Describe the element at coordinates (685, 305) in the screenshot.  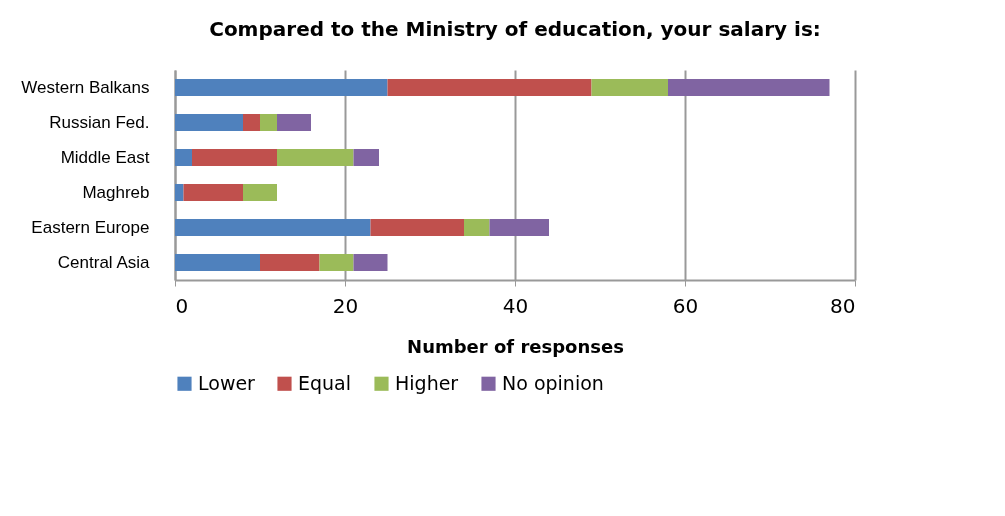
I see `x-tick-label: 60` at that location.